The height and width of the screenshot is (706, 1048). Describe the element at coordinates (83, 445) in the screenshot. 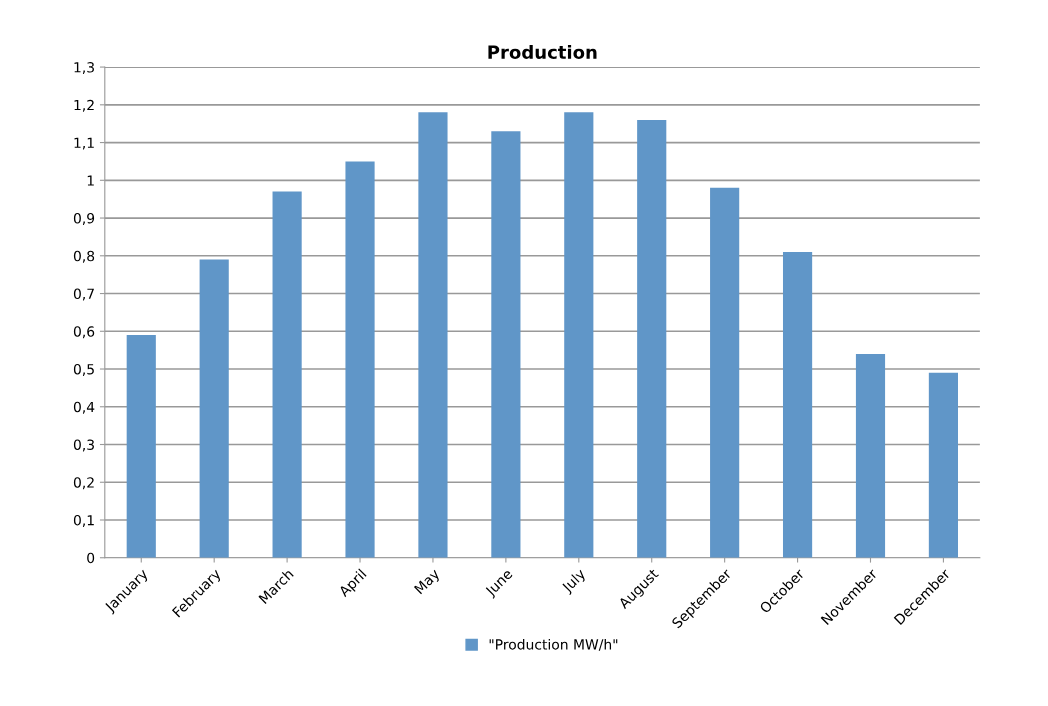

I see `y-tick-label: 0,3` at that location.